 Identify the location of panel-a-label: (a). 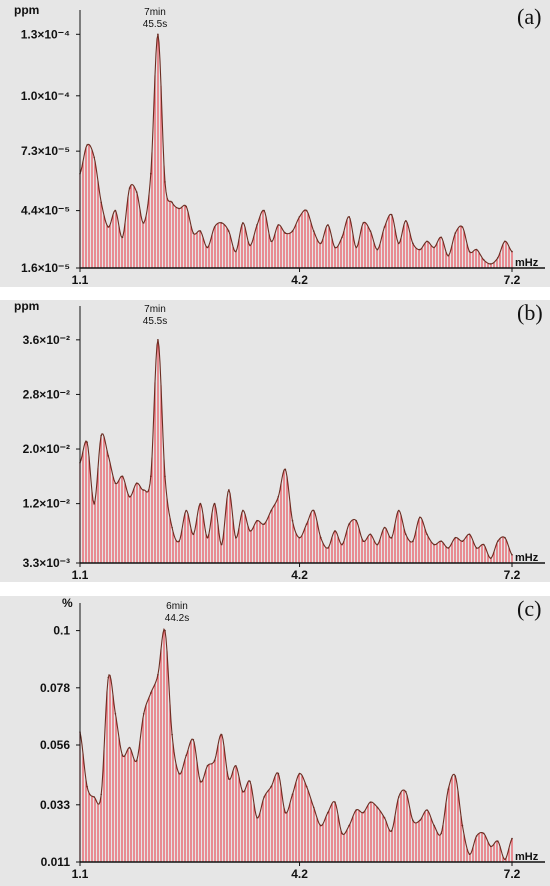
(529, 16).